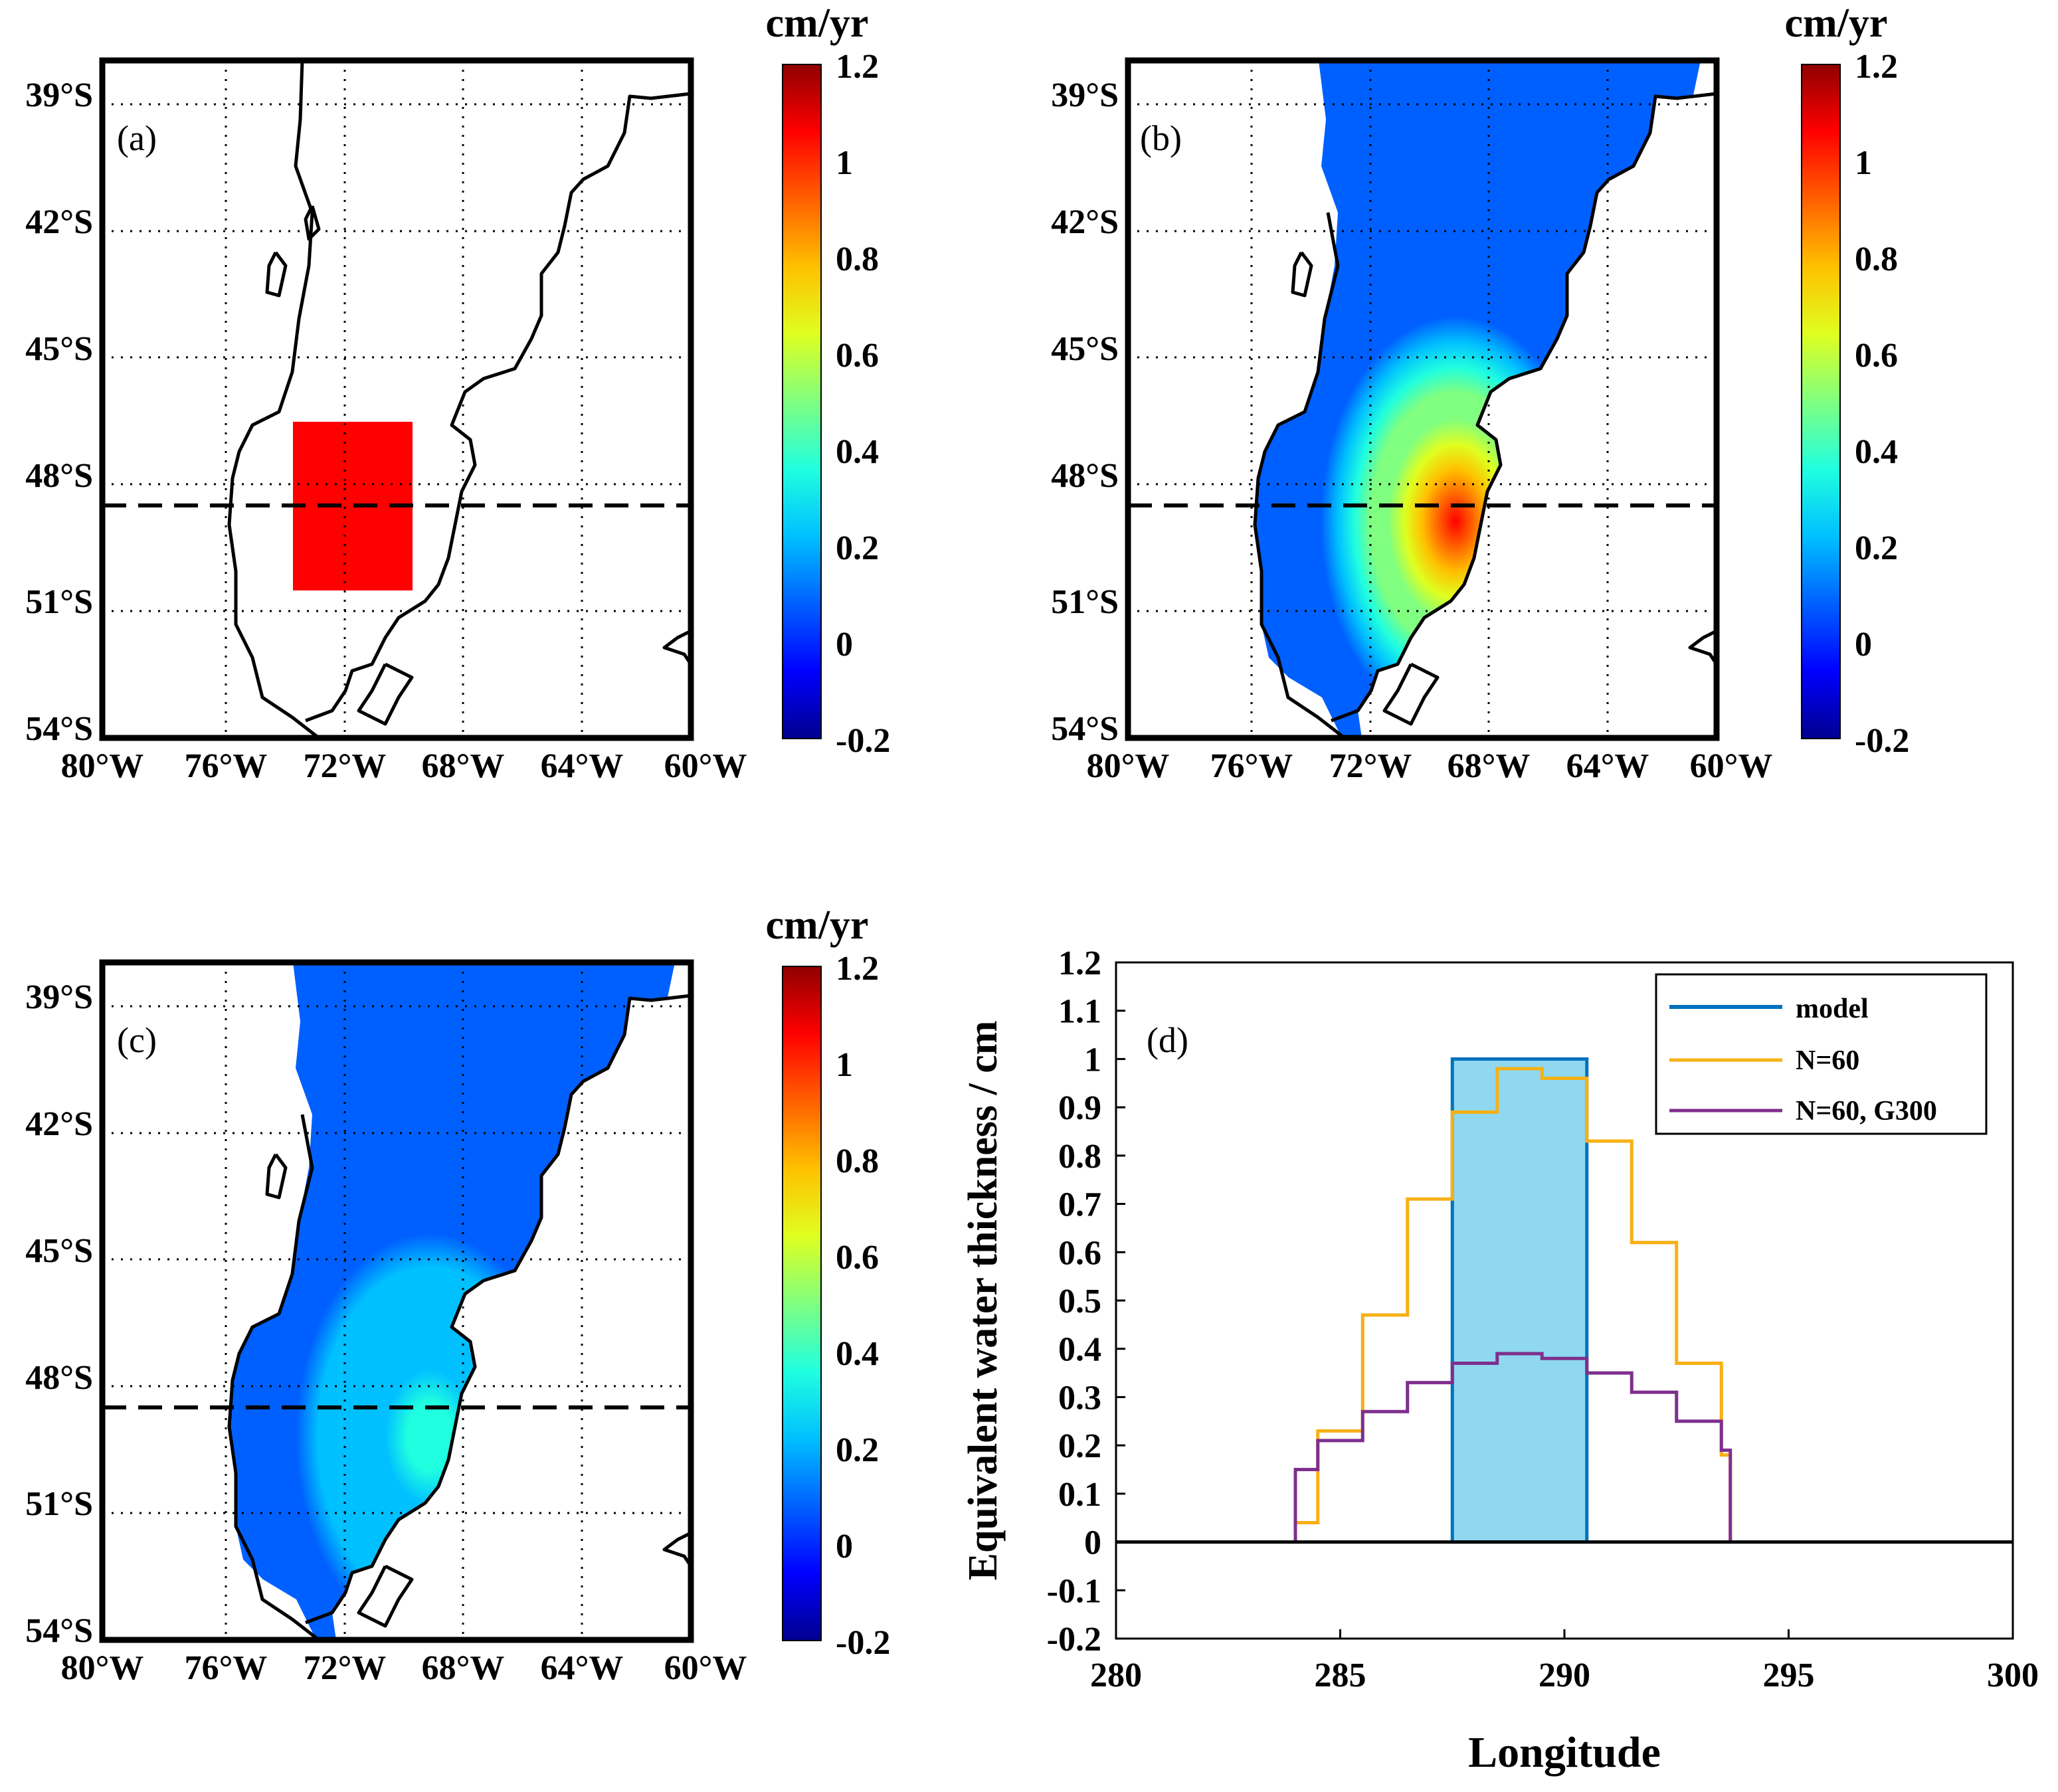 The height and width of the screenshot is (1792, 2058). Describe the element at coordinates (1161, 138) in the screenshot. I see `panel-label: (b)` at that location.